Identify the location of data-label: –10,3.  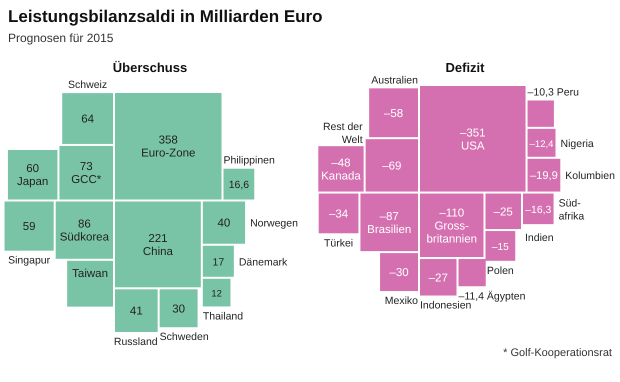
(541, 92).